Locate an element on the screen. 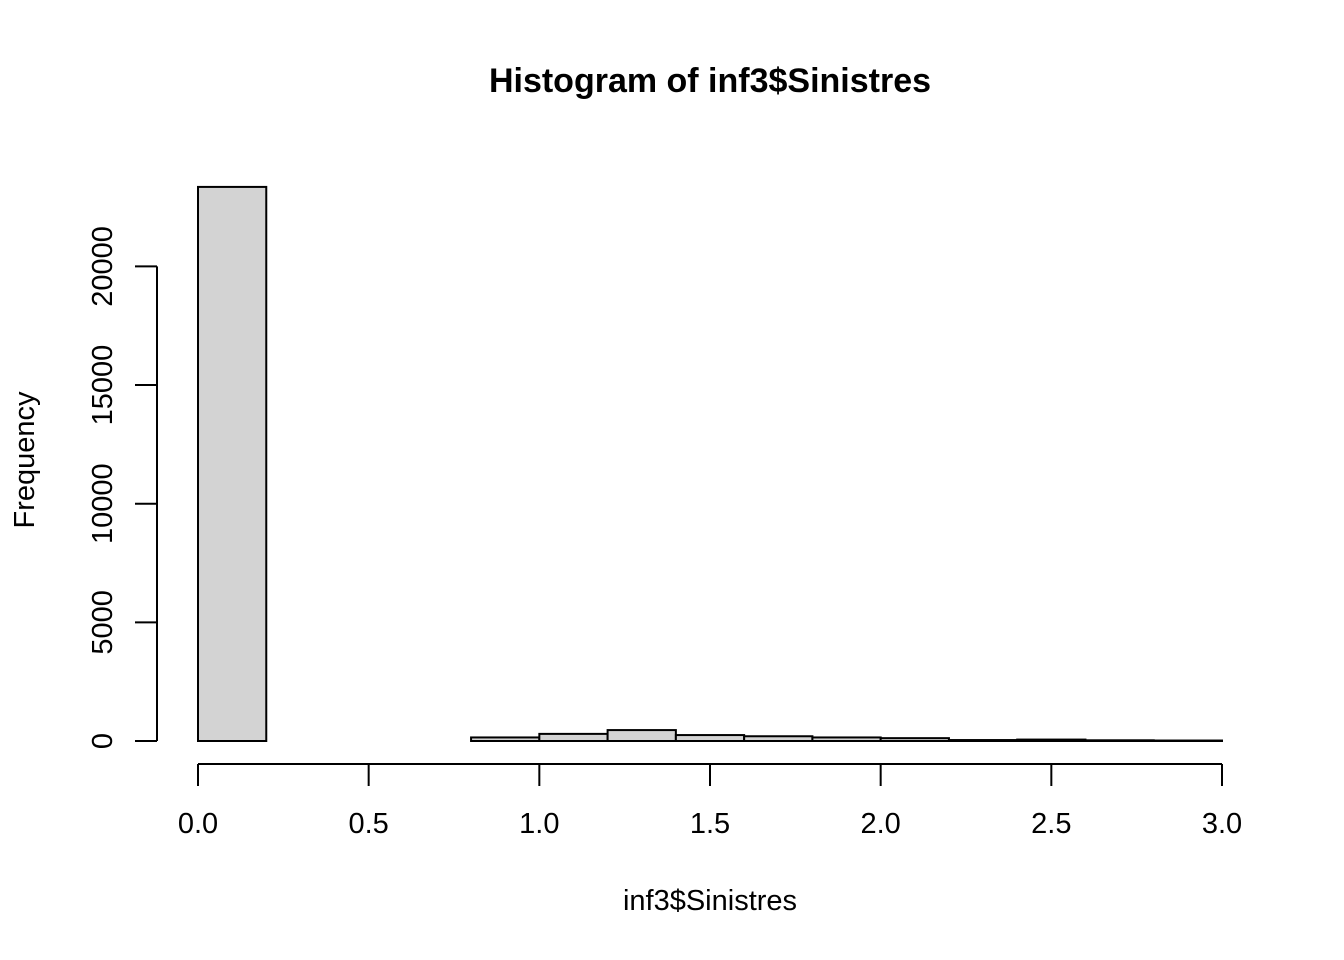 The width and height of the screenshot is (1344, 960). y-tick-label: 20000 is located at coordinates (103, 266).